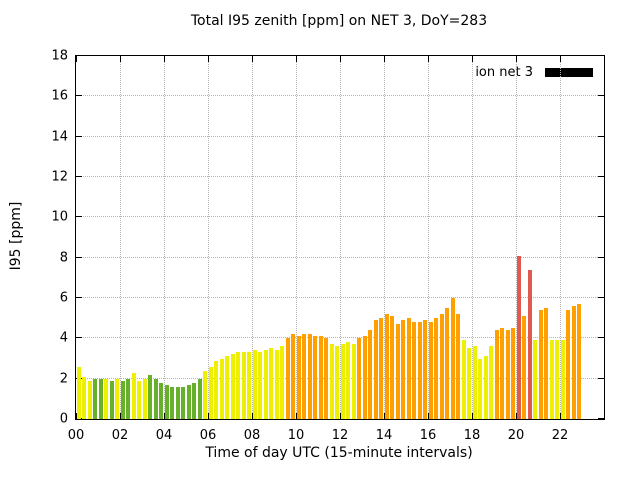 This screenshot has width=640, height=480. I want to click on chart-title: Total I95 zenith [ppm] on NET 3, DoY=283, so click(339, 21).